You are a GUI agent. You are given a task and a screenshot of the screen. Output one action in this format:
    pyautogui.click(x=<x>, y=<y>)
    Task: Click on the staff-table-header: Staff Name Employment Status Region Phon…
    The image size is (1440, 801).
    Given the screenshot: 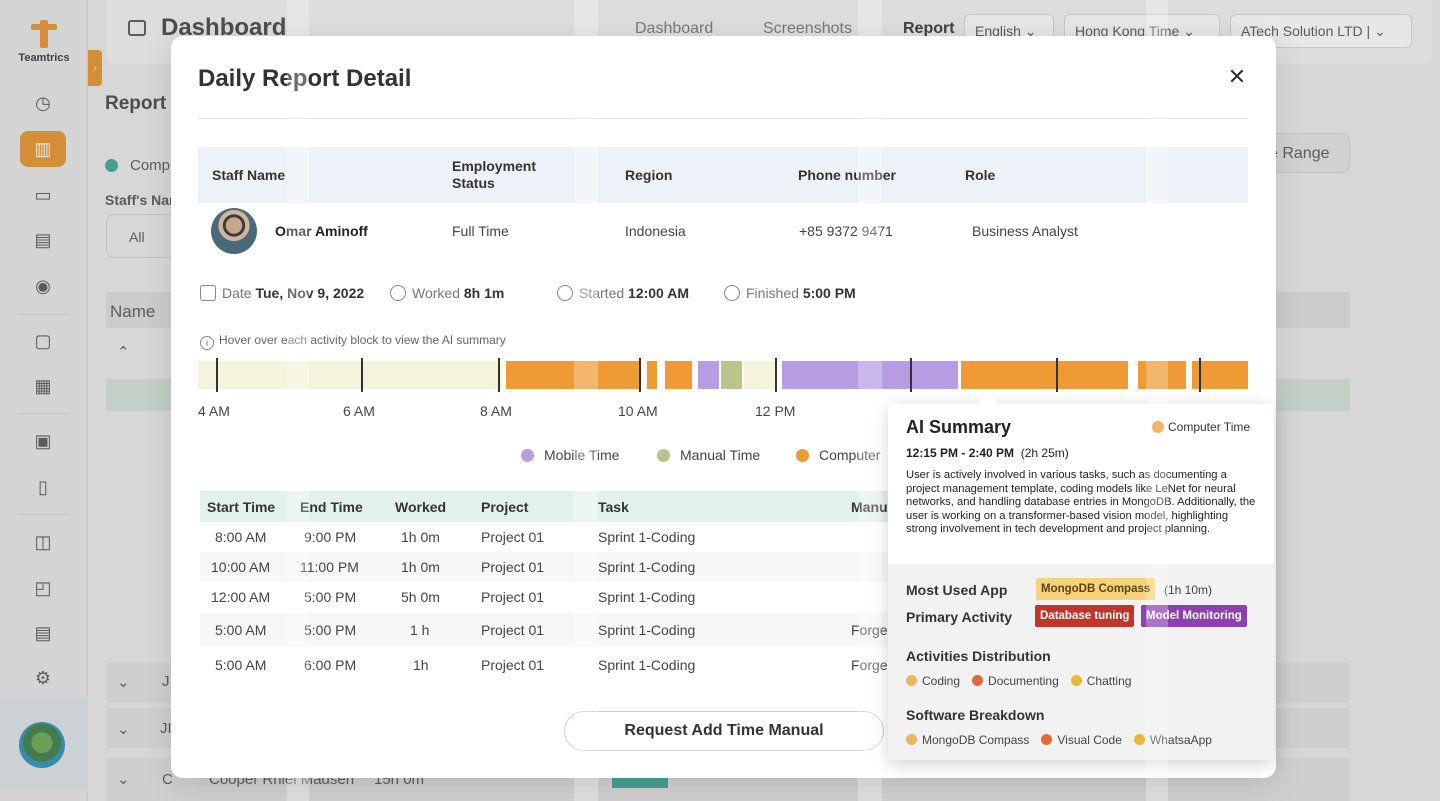 What is the action you would take?
    pyautogui.click(x=723, y=175)
    